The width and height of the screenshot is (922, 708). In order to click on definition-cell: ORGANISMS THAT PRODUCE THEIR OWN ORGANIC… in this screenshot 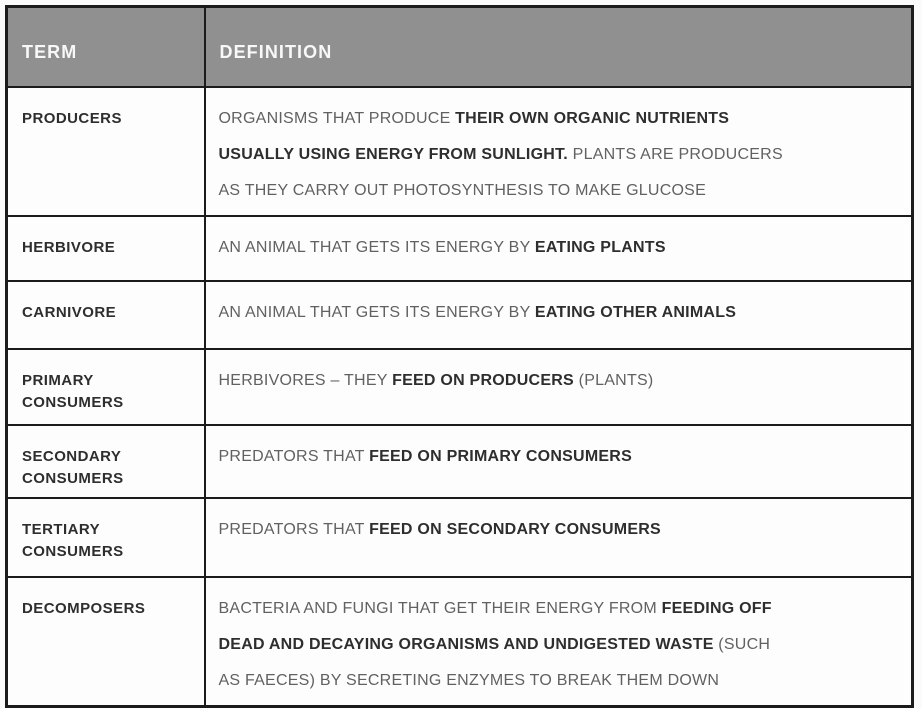, I will do `click(558, 151)`.